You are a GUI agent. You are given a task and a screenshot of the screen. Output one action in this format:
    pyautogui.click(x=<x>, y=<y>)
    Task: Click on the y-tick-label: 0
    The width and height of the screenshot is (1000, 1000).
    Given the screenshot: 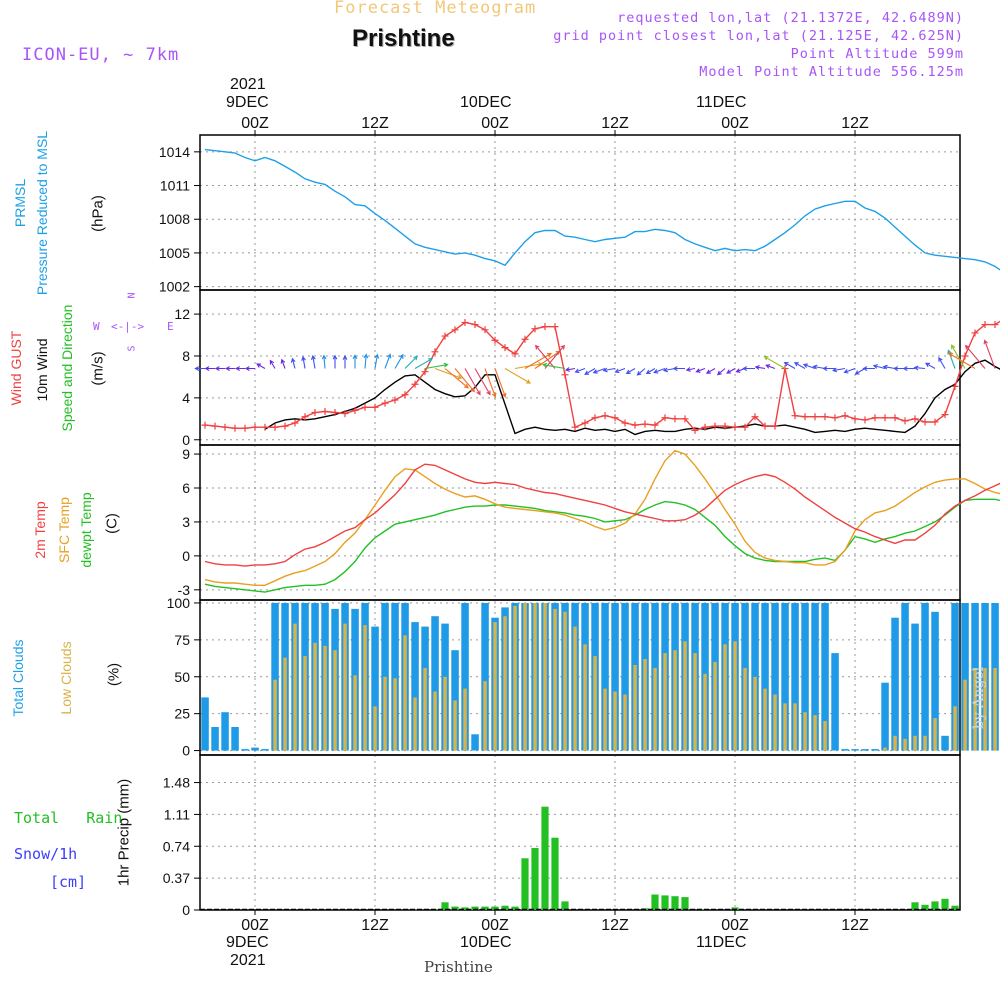 What is the action you would take?
    pyautogui.click(x=186, y=556)
    